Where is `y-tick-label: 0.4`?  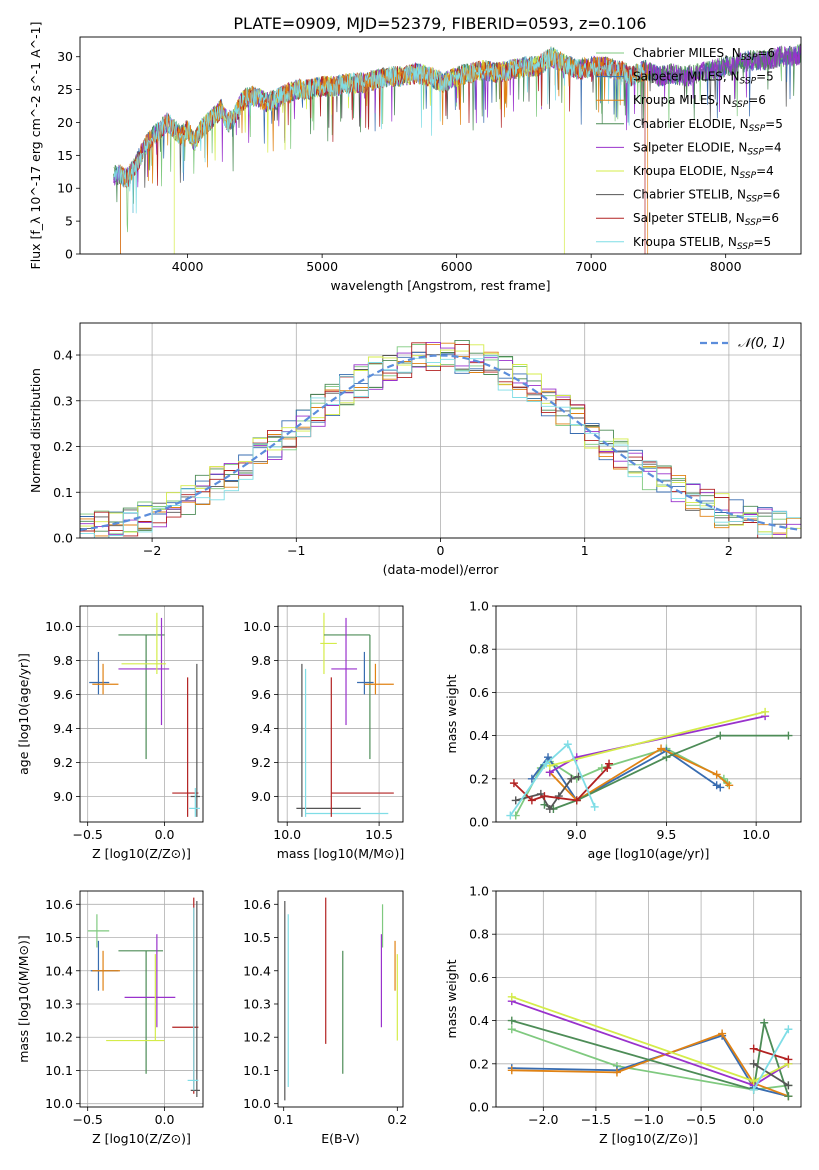 y-tick-label: 0.4 is located at coordinates (479, 1020).